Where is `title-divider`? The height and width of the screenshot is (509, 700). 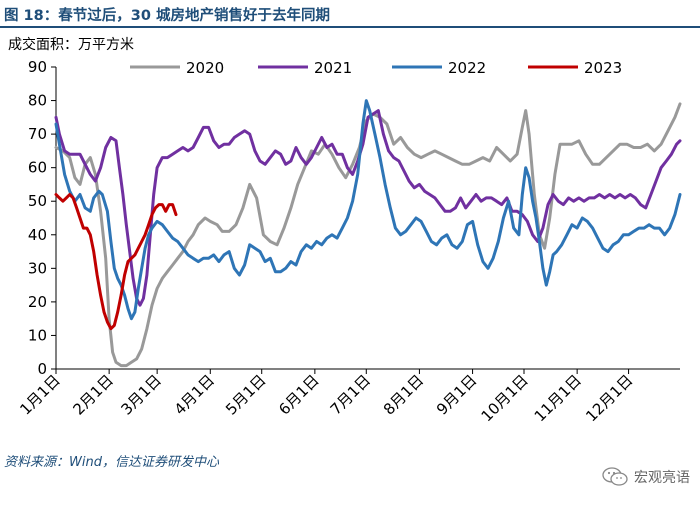 title-divider is located at coordinates (350, 27).